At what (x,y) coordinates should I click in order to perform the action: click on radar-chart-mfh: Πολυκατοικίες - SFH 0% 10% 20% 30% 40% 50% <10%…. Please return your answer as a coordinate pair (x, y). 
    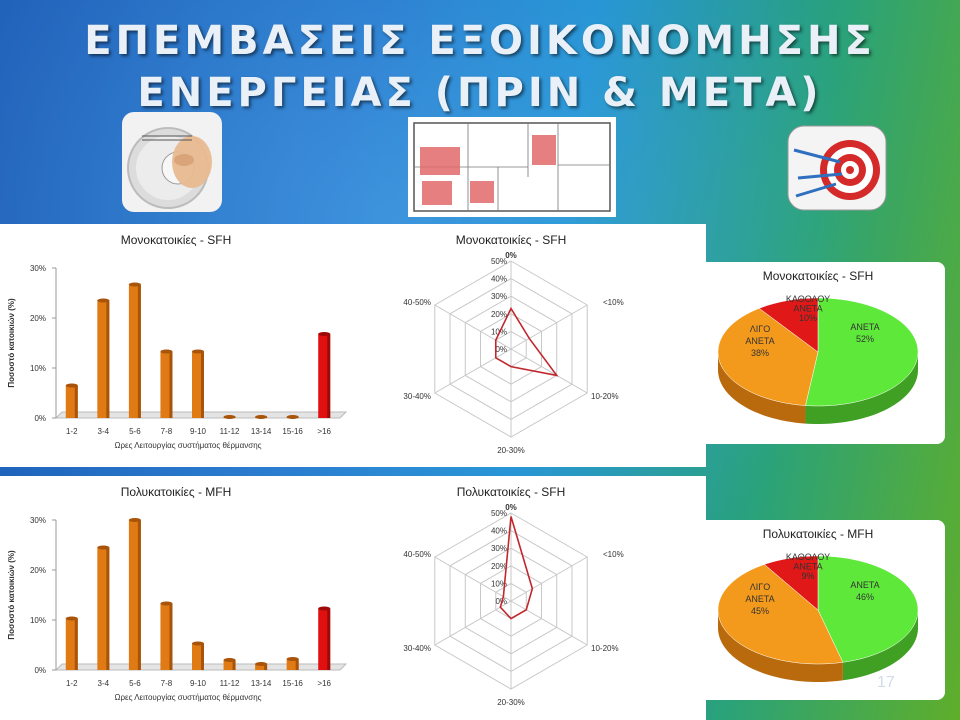
    Looking at the image, I should click on (513, 596).